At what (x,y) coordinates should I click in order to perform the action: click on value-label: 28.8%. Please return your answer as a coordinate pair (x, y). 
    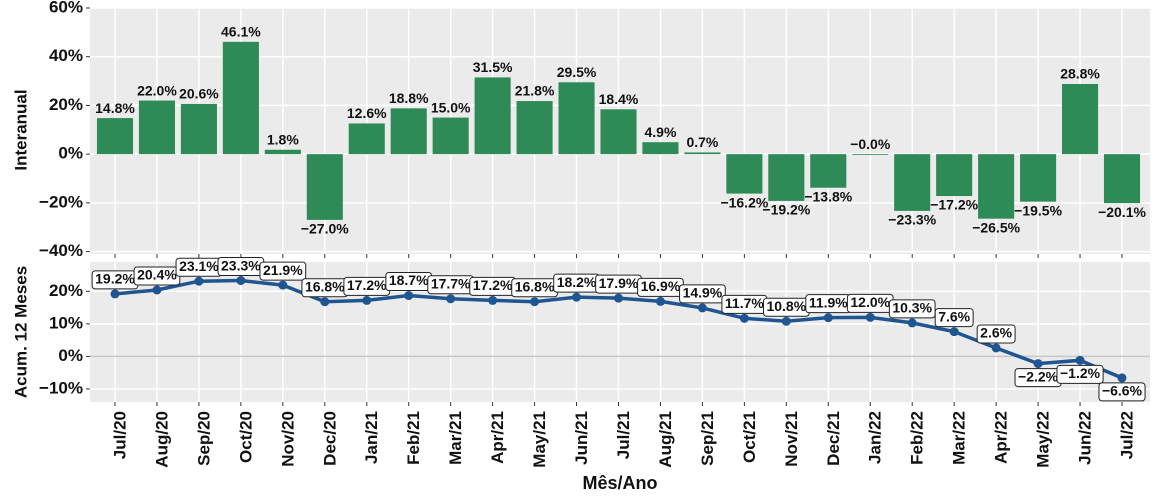
    Looking at the image, I should click on (1080, 74).